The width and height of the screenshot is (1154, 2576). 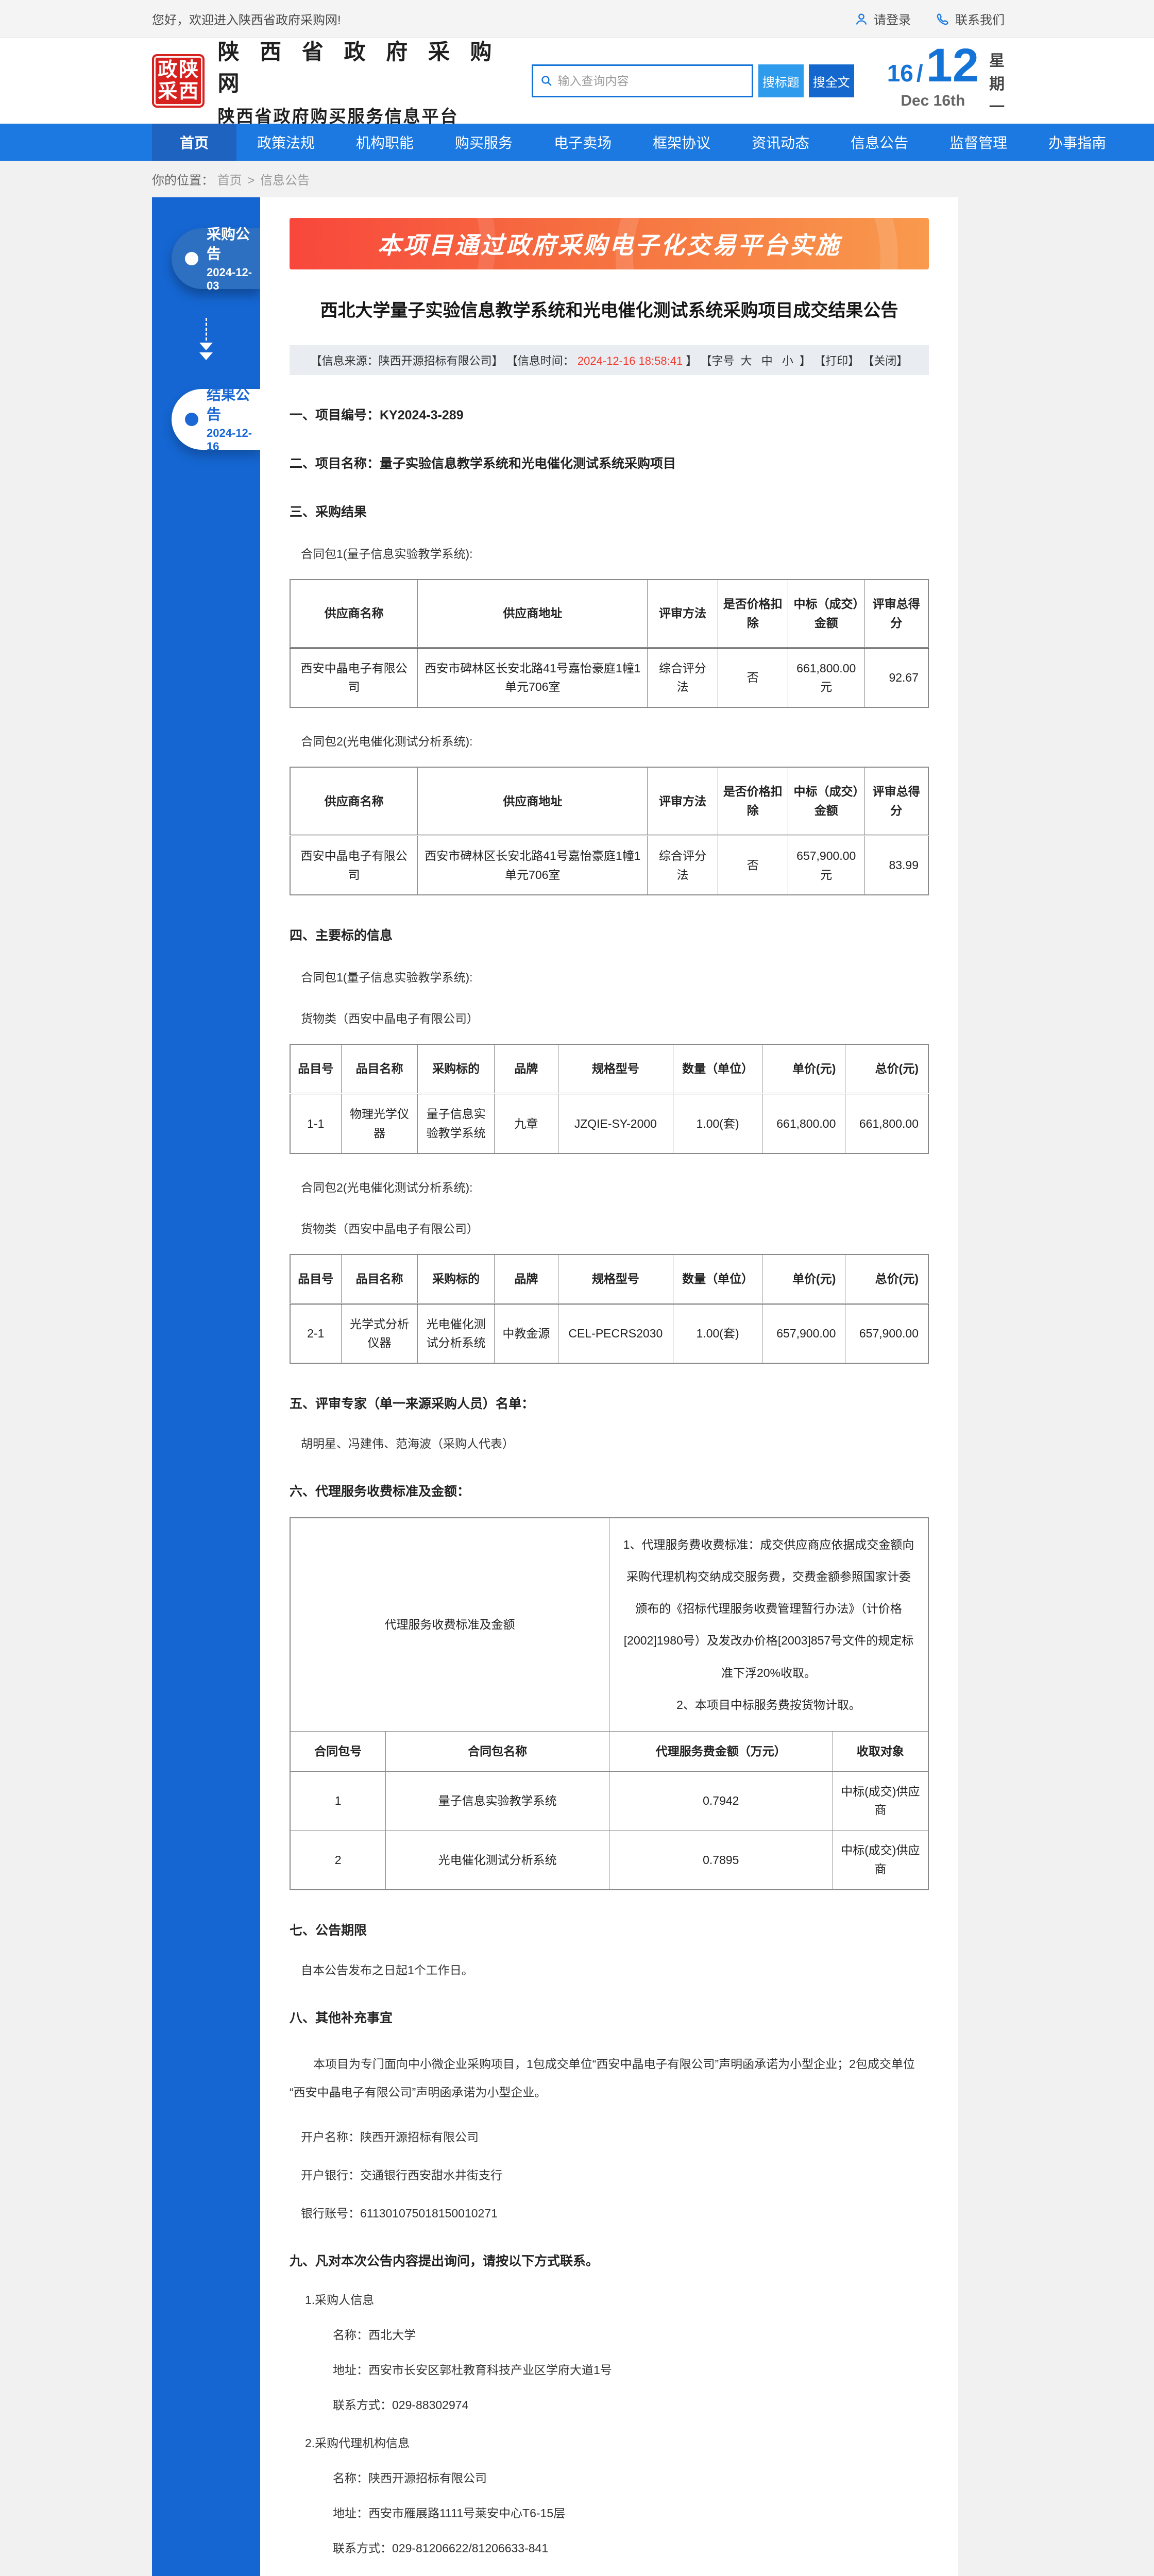 What do you see at coordinates (919, 73) in the screenshot?
I see `date-slash: /` at bounding box center [919, 73].